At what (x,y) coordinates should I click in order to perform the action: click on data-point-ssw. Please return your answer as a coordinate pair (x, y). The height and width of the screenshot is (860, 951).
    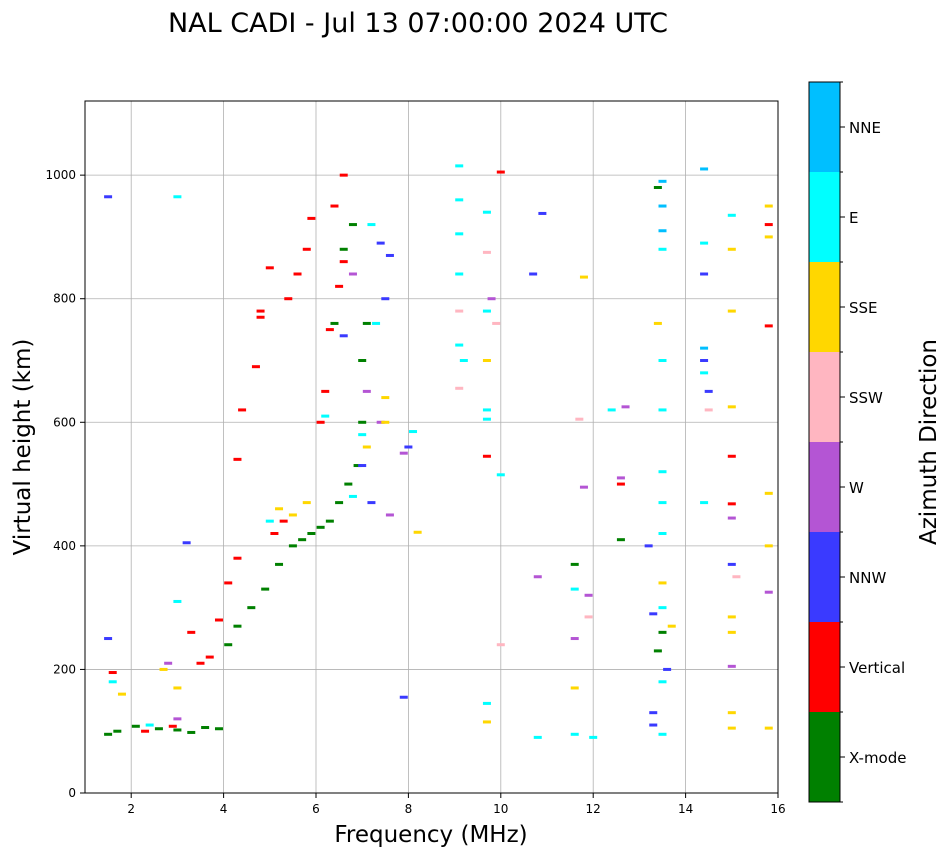
    Looking at the image, I should click on (496, 323).